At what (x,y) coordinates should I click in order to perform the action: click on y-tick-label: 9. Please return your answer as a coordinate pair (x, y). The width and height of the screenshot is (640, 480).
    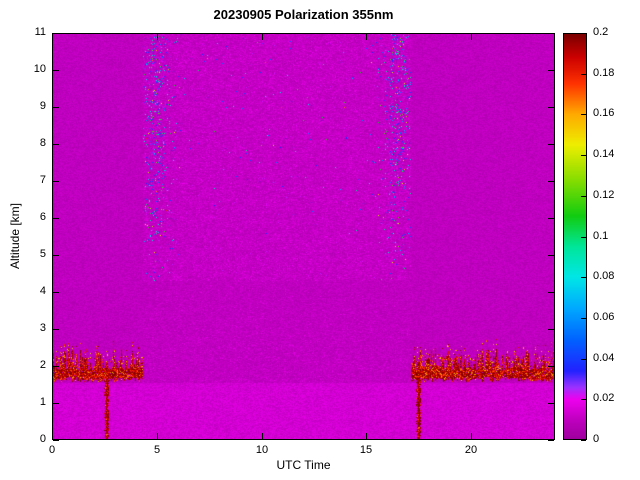
    Looking at the image, I should click on (42, 106).